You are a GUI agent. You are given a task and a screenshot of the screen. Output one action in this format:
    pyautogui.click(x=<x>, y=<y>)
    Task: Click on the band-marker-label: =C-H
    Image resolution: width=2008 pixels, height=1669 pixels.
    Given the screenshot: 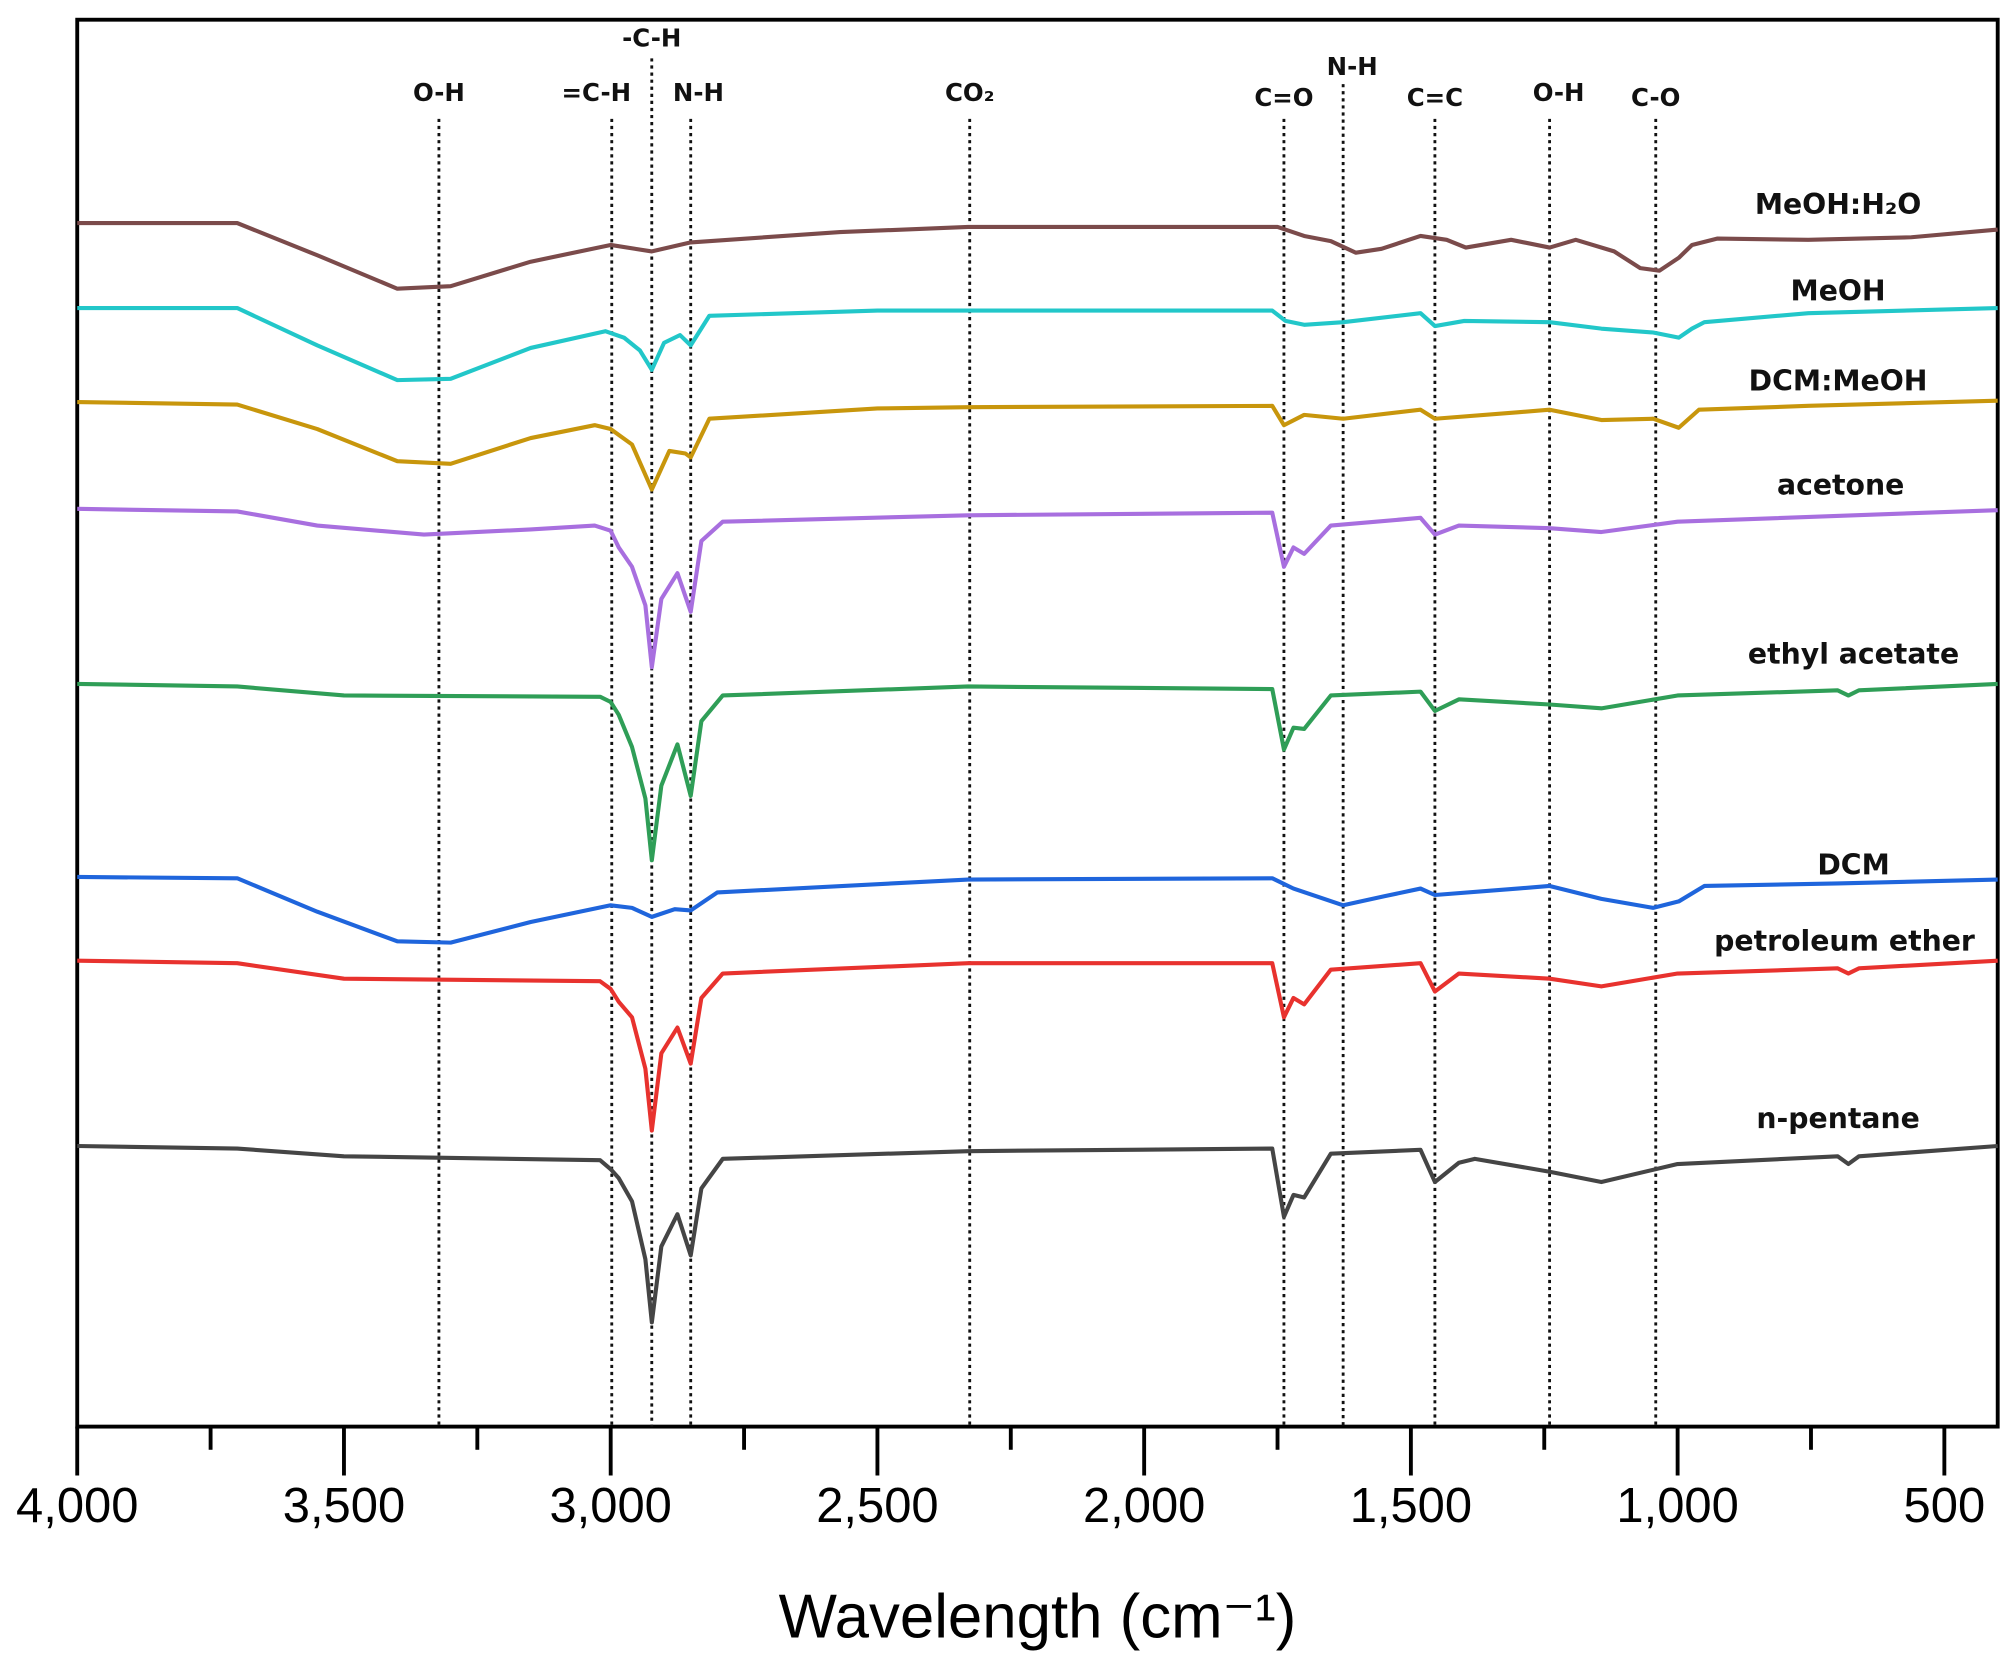 What is the action you would take?
    pyautogui.click(x=597, y=92)
    